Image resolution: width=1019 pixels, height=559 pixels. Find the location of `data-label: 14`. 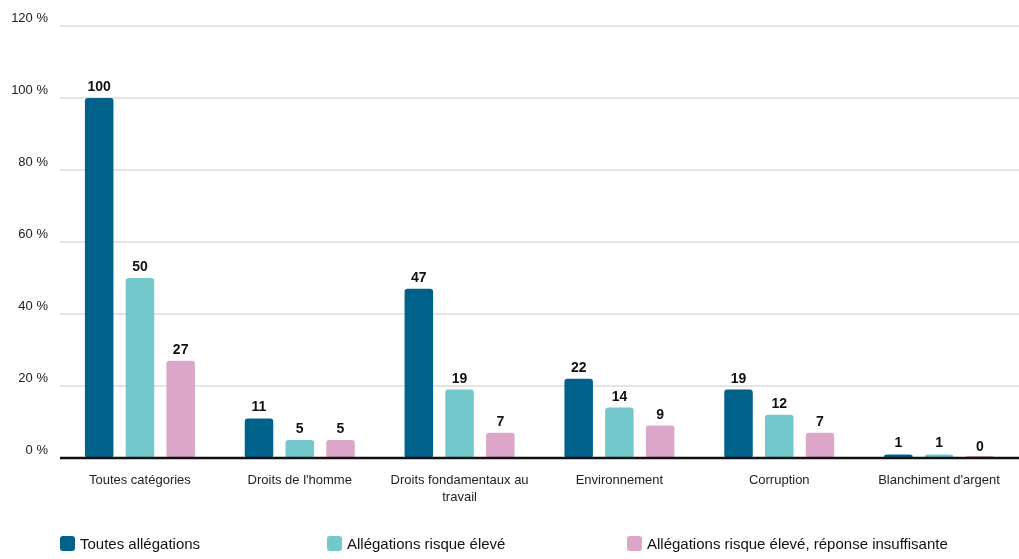

data-label: 14 is located at coordinates (619, 395).